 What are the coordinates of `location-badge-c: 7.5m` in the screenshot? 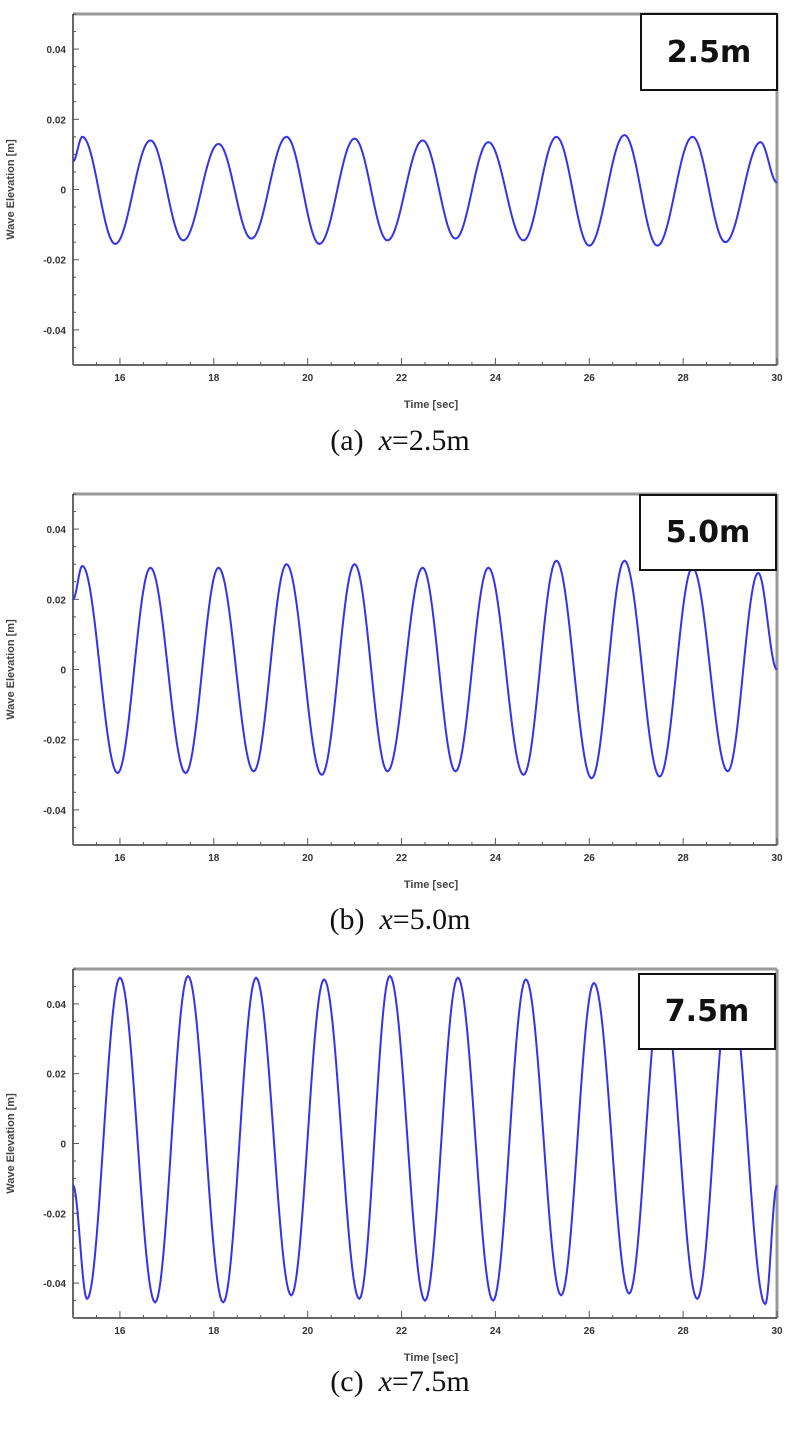 It's located at (707, 1011).